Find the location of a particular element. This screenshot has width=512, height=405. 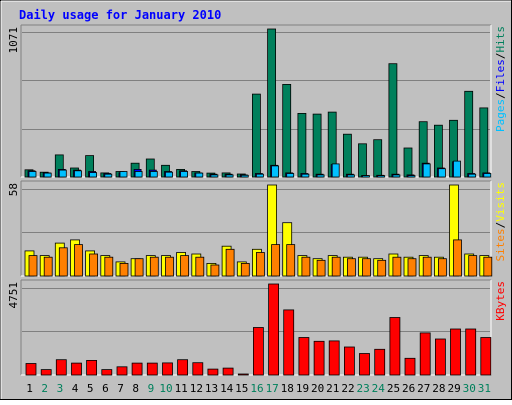

legend-item-kbytes: KBytes is located at coordinates (500, 301).